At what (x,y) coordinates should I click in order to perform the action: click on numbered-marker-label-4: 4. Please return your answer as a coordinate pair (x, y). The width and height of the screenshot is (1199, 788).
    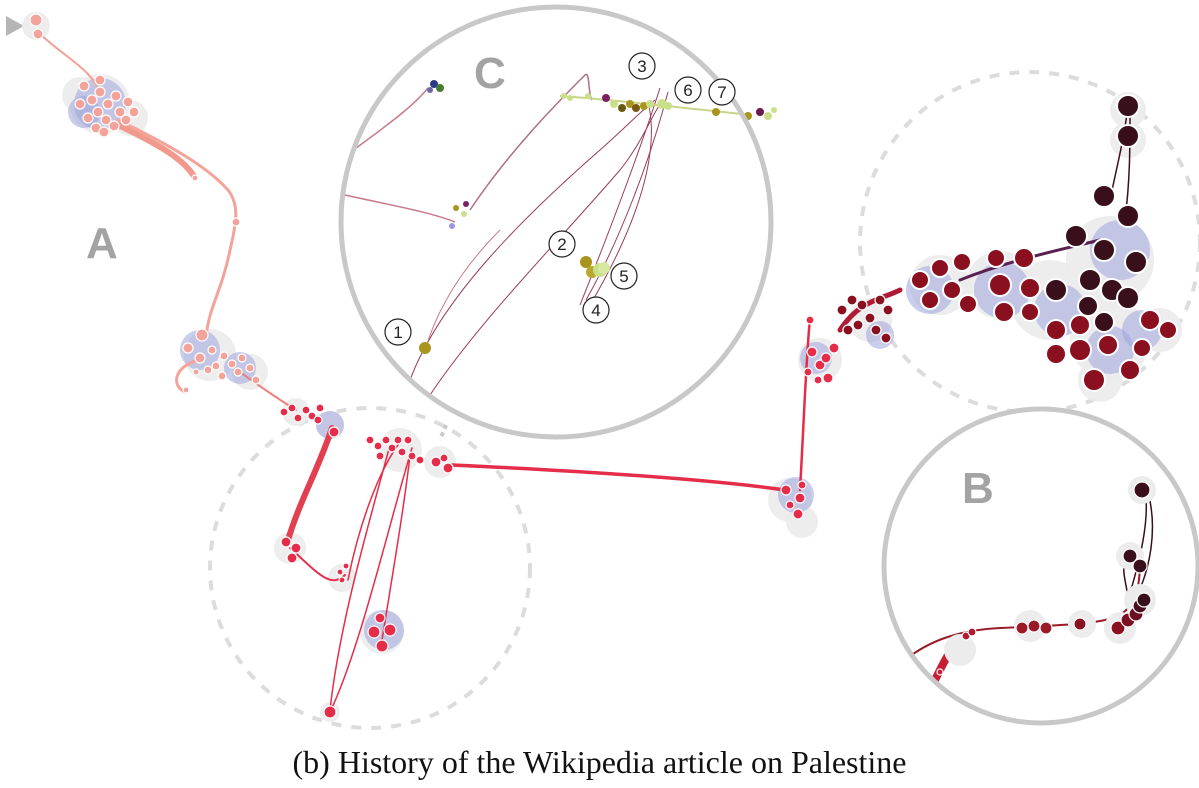
    Looking at the image, I should click on (595, 310).